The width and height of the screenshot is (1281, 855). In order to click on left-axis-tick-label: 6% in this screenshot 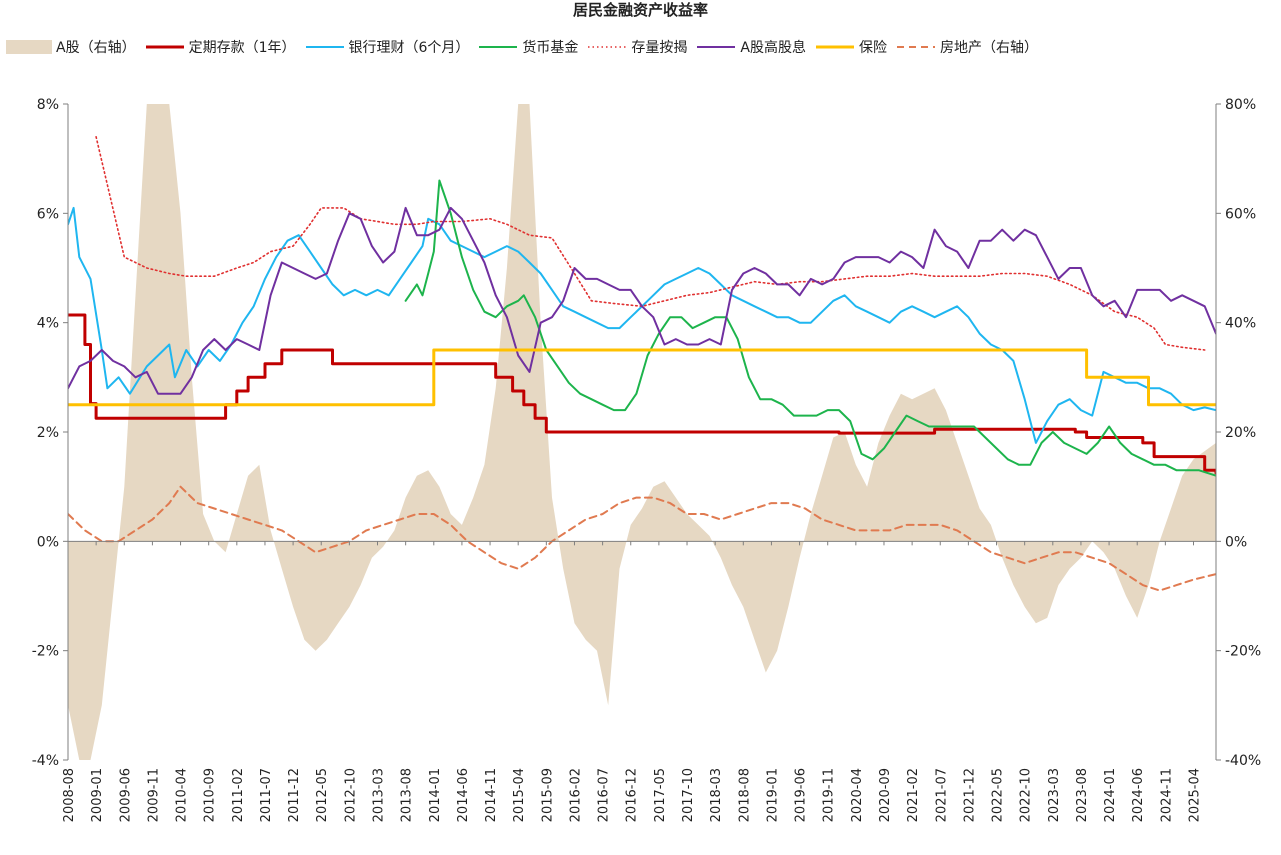, I will do `click(48, 214)`.